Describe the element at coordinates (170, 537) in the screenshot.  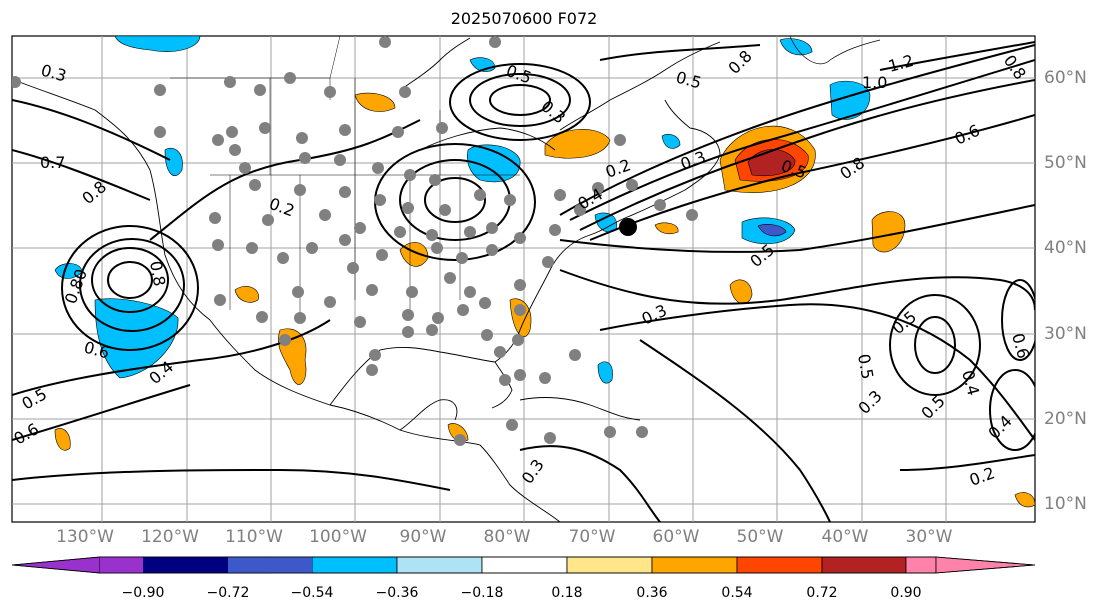
I see `longitude-tick: 120°W` at that location.